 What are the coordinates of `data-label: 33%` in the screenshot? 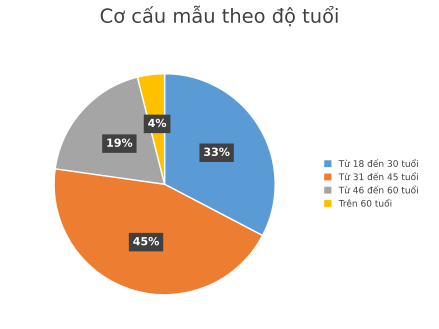 It's located at (217, 152).